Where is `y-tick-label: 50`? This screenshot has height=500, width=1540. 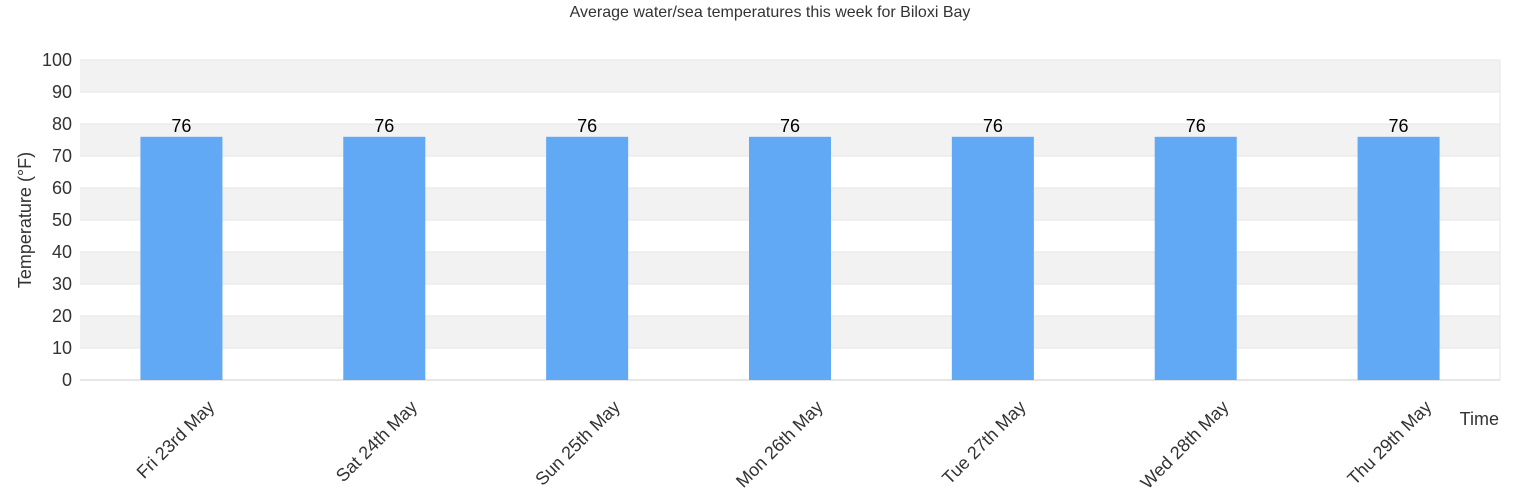
y-tick-label: 50 is located at coordinates (62, 220).